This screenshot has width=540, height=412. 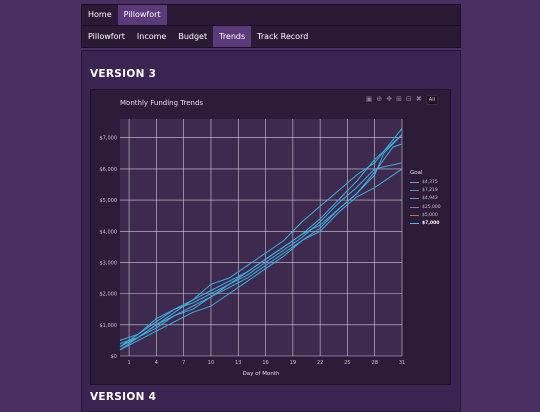 I want to click on x-tick-label: 4, so click(x=156, y=363).